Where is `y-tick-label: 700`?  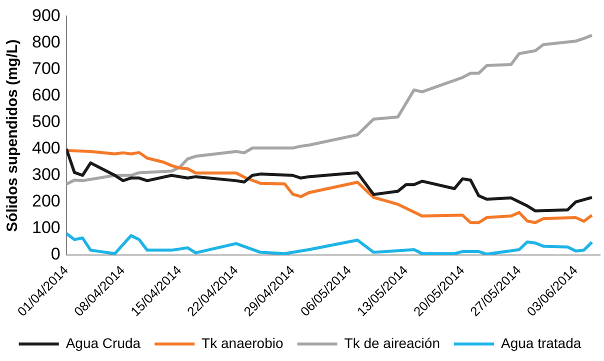 y-tick-label: 700 is located at coordinates (46, 68).